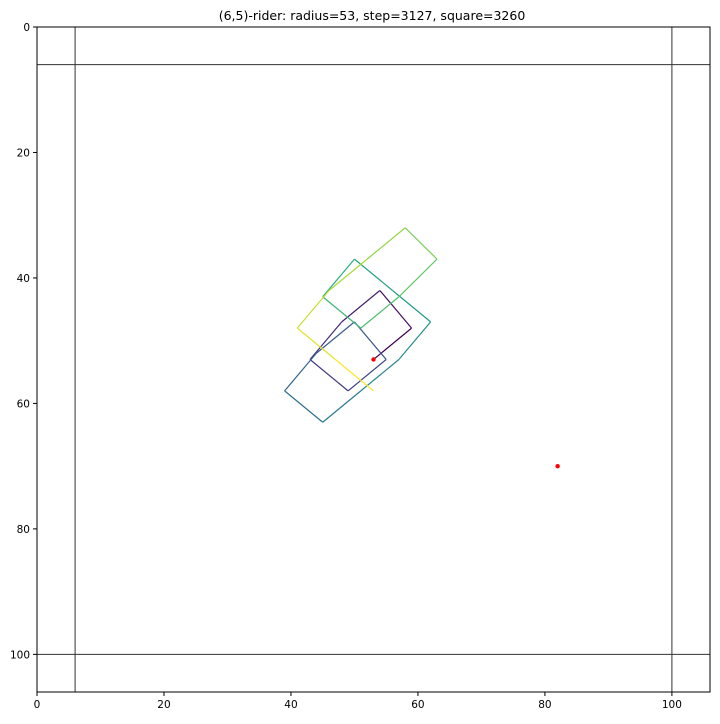 This screenshot has height=724, width=720. I want to click on y-tick-label: 40, so click(23, 279).